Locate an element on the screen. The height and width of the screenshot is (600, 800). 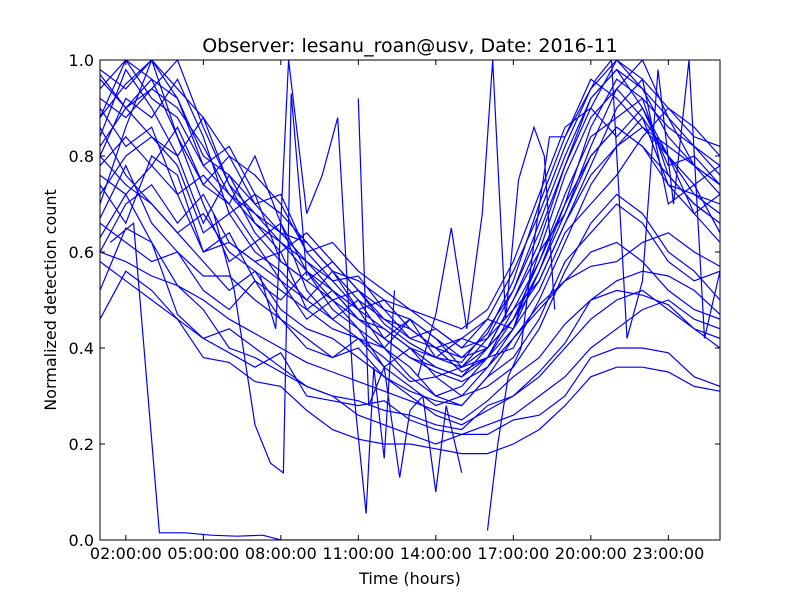
y-tick-label: 0.0 is located at coordinates (81, 540).